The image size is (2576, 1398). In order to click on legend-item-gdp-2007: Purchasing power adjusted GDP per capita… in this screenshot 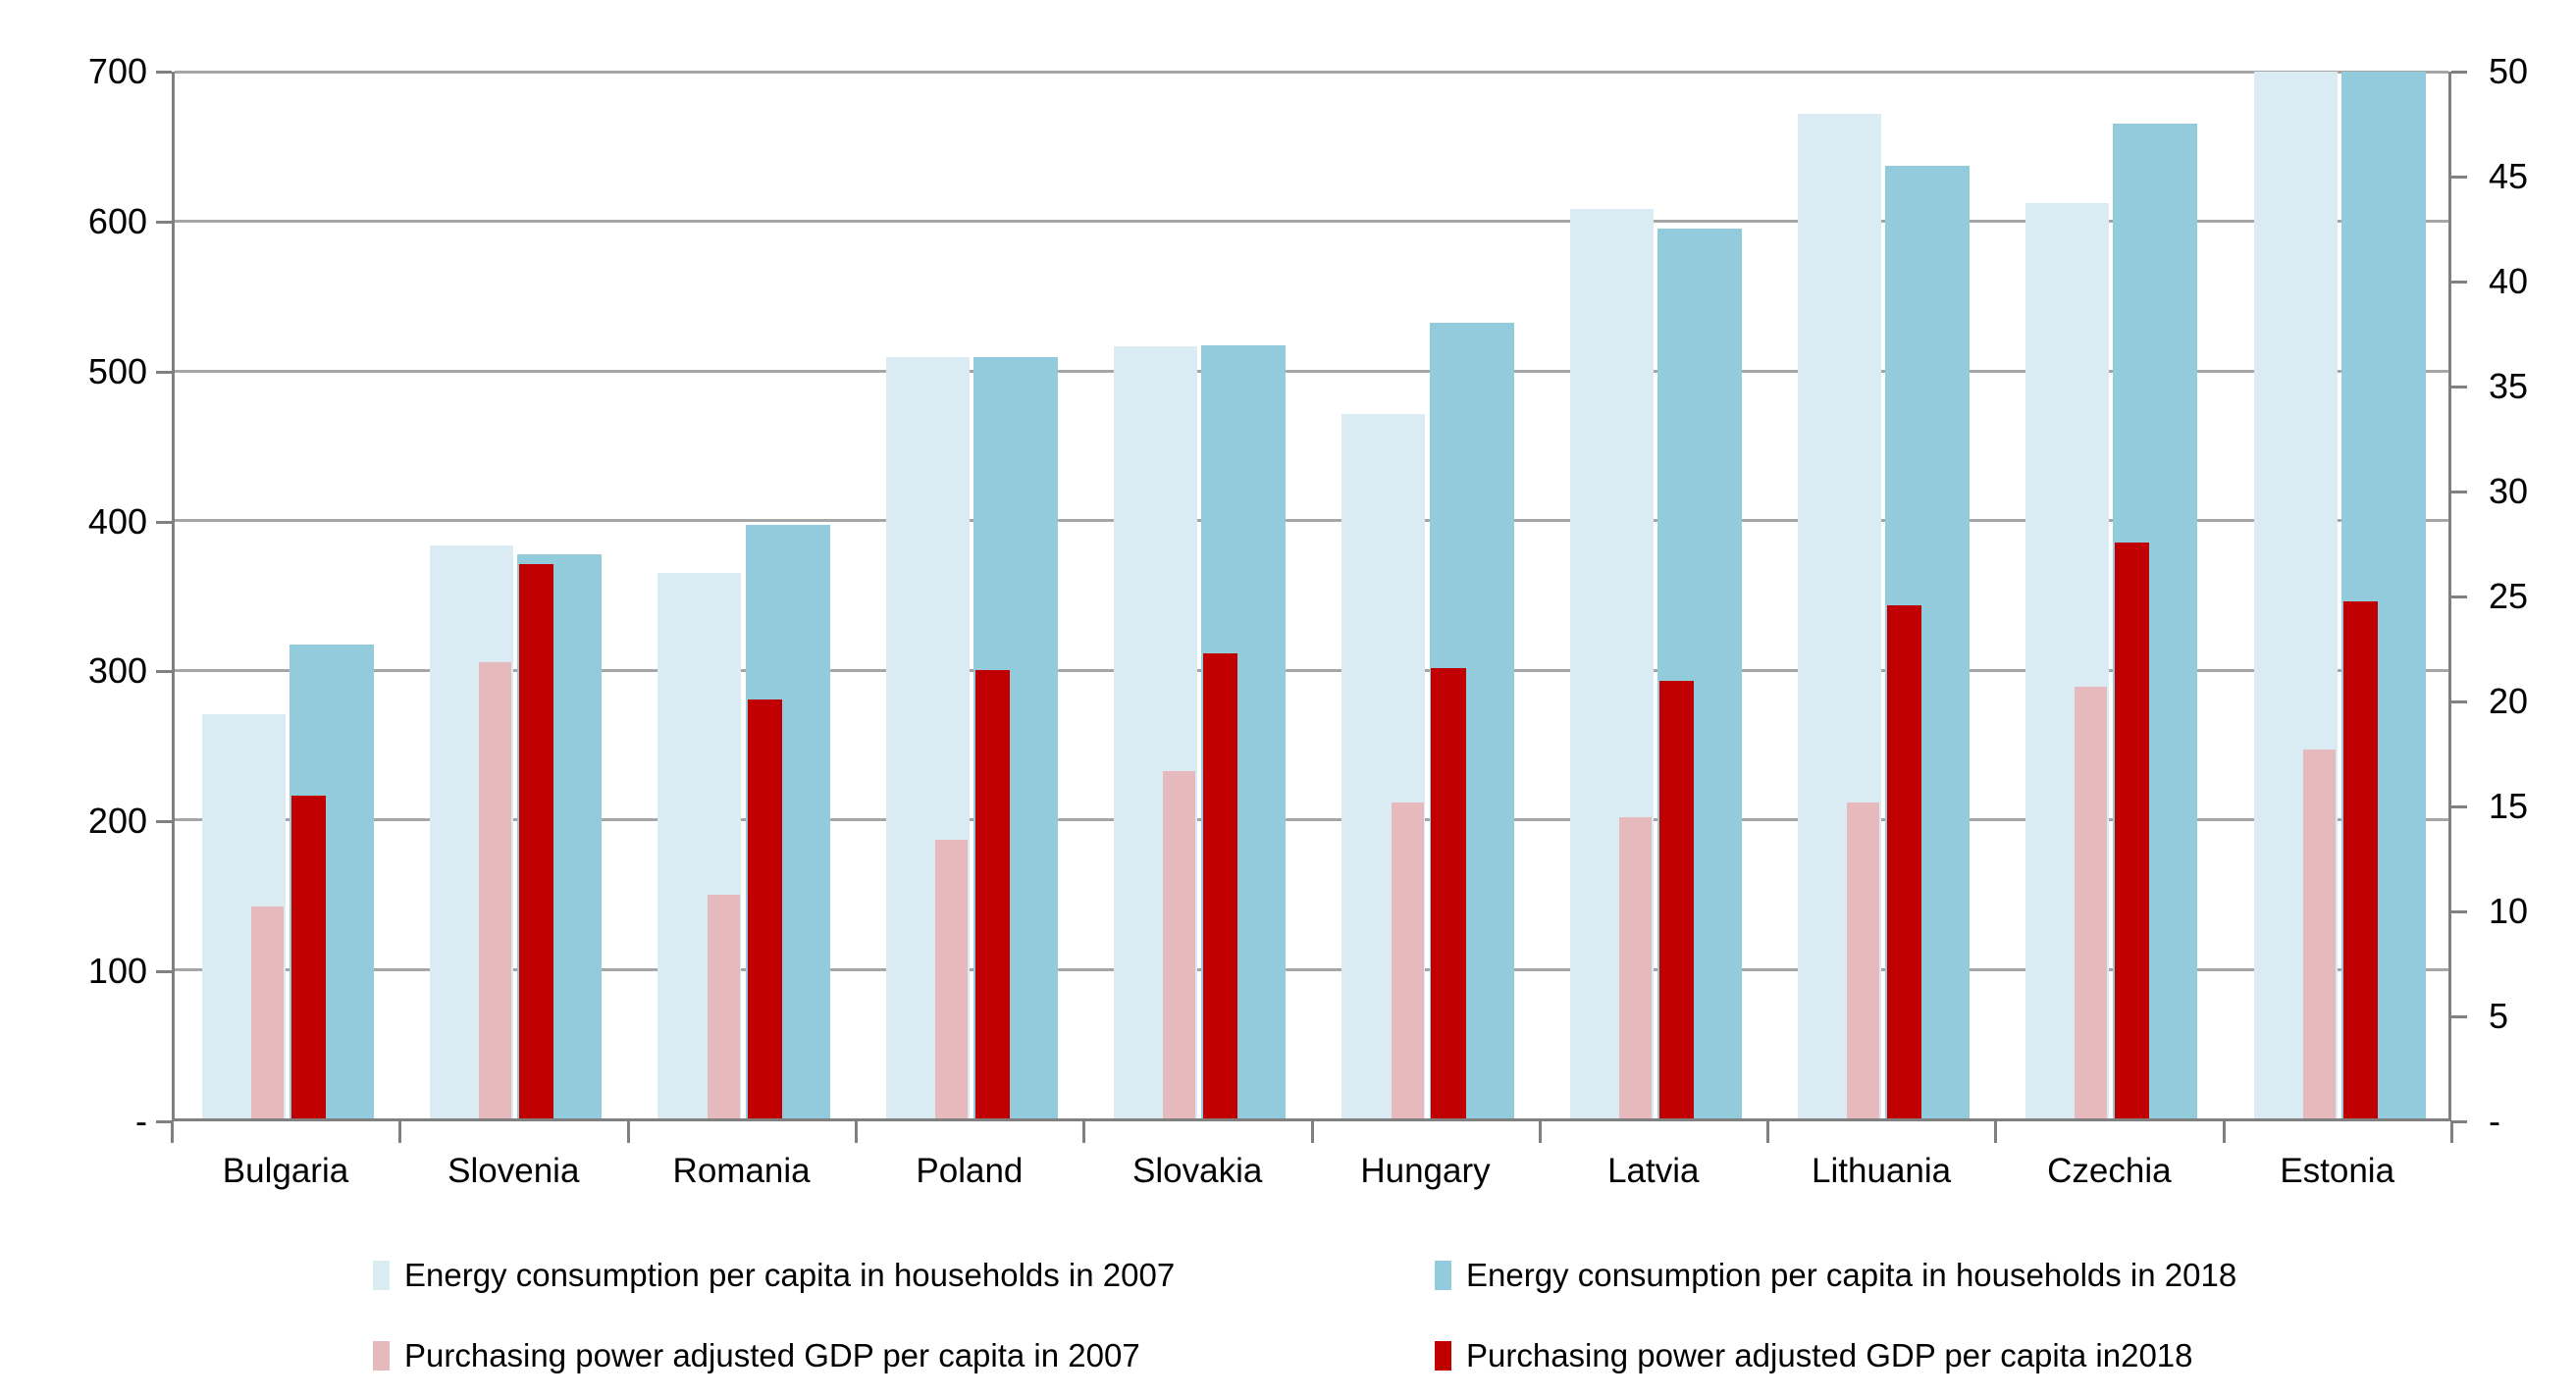, I will do `click(756, 1355)`.